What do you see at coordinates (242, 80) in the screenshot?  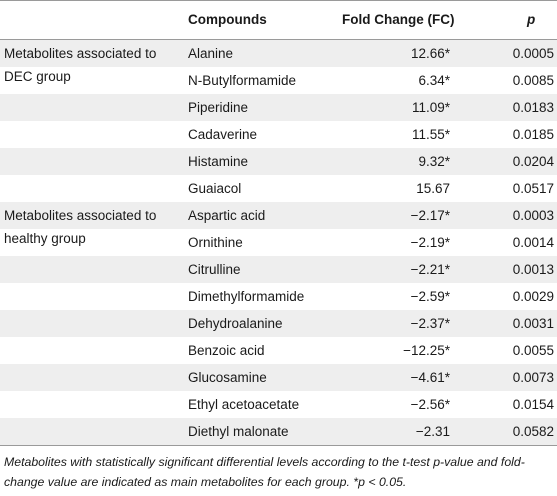 I see `compound-cell: N-Butylformamide` at bounding box center [242, 80].